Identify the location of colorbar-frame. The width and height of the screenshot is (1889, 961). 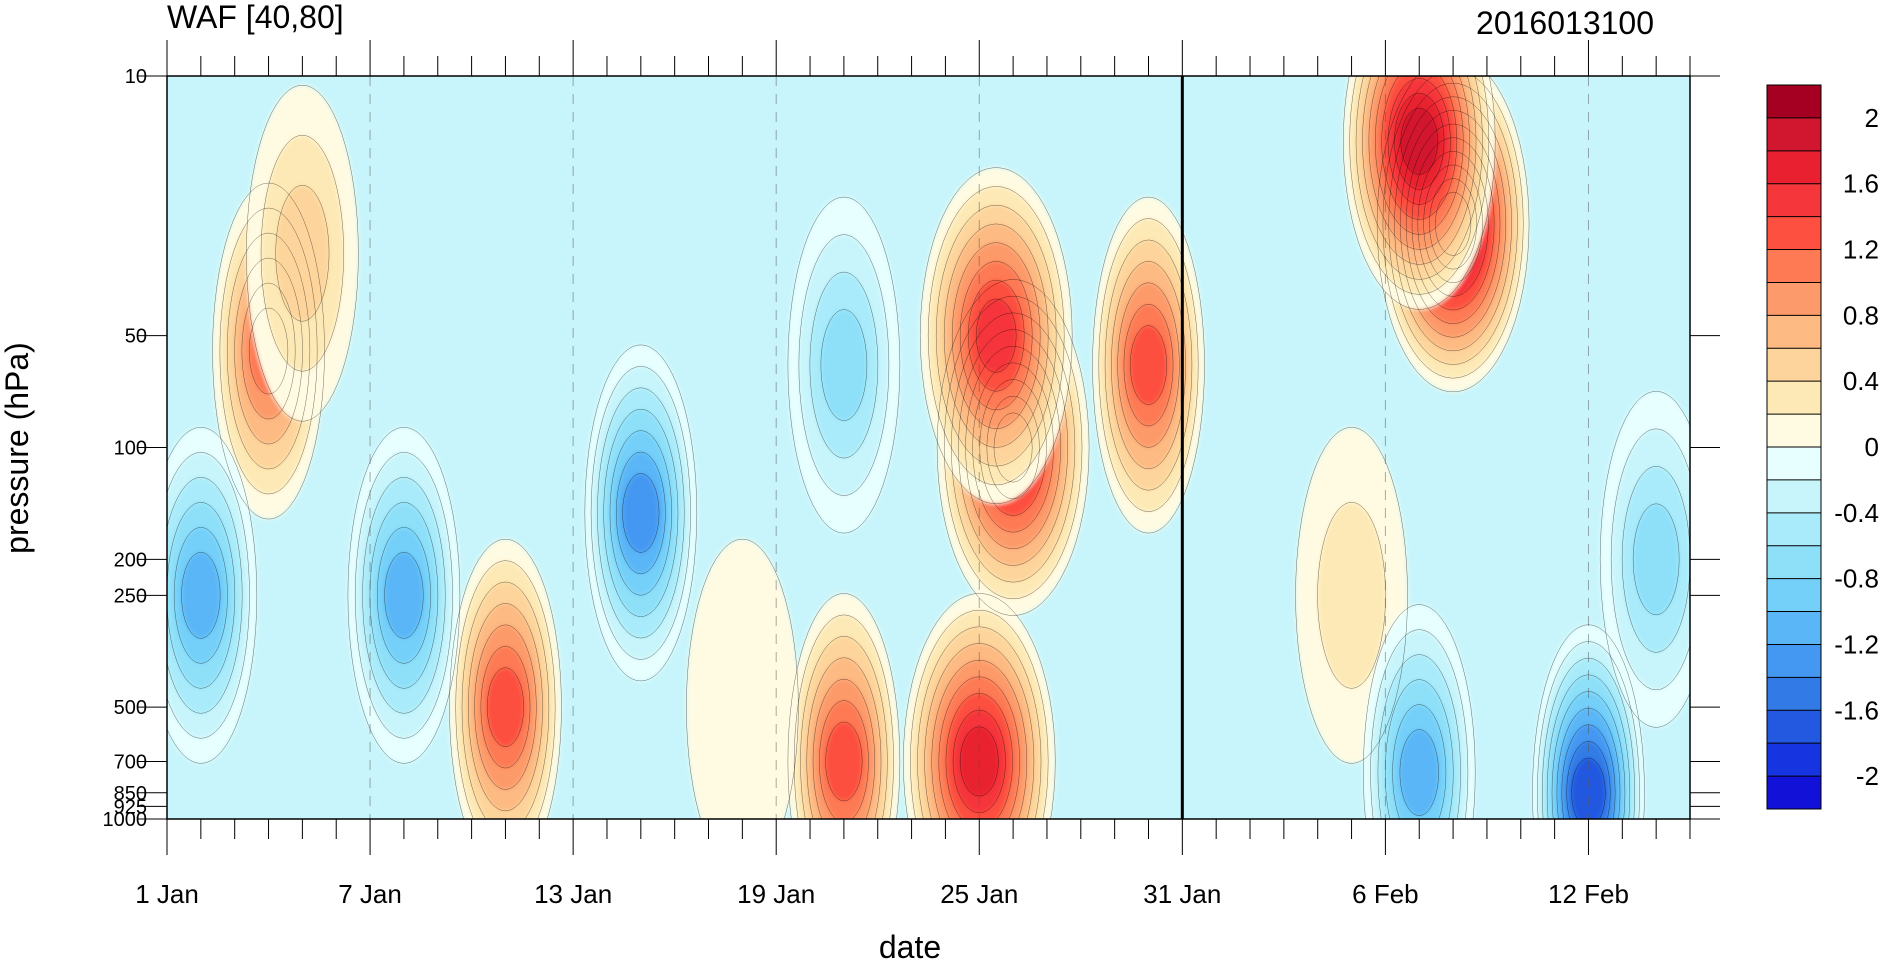
(1794, 447).